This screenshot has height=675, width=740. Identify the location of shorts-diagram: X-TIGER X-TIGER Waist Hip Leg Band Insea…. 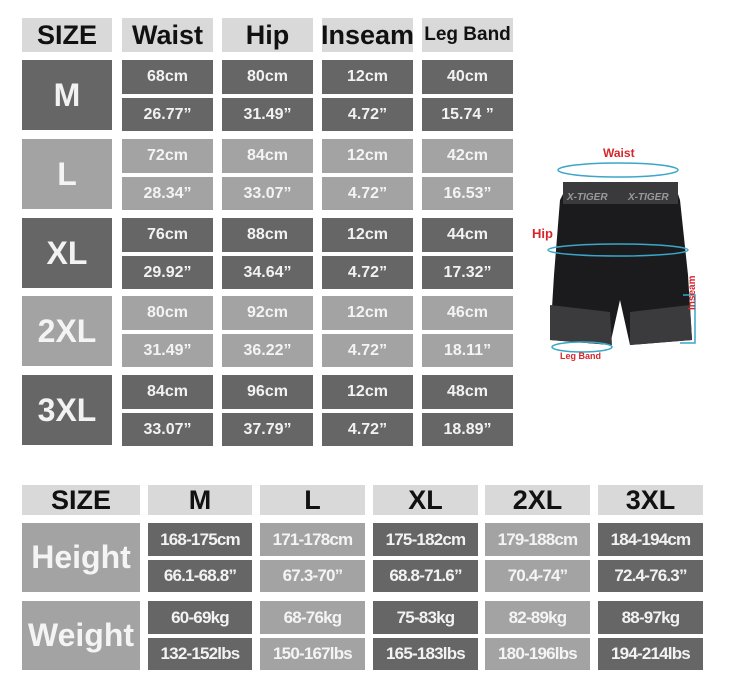
(635, 255).